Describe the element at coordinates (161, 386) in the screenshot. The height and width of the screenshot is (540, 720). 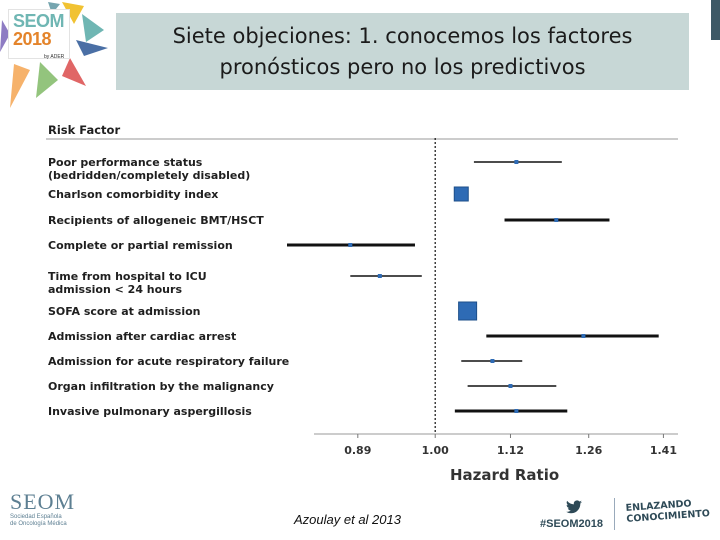
I see `risk-factor-label: Organ infiltration by the malignancy` at that location.